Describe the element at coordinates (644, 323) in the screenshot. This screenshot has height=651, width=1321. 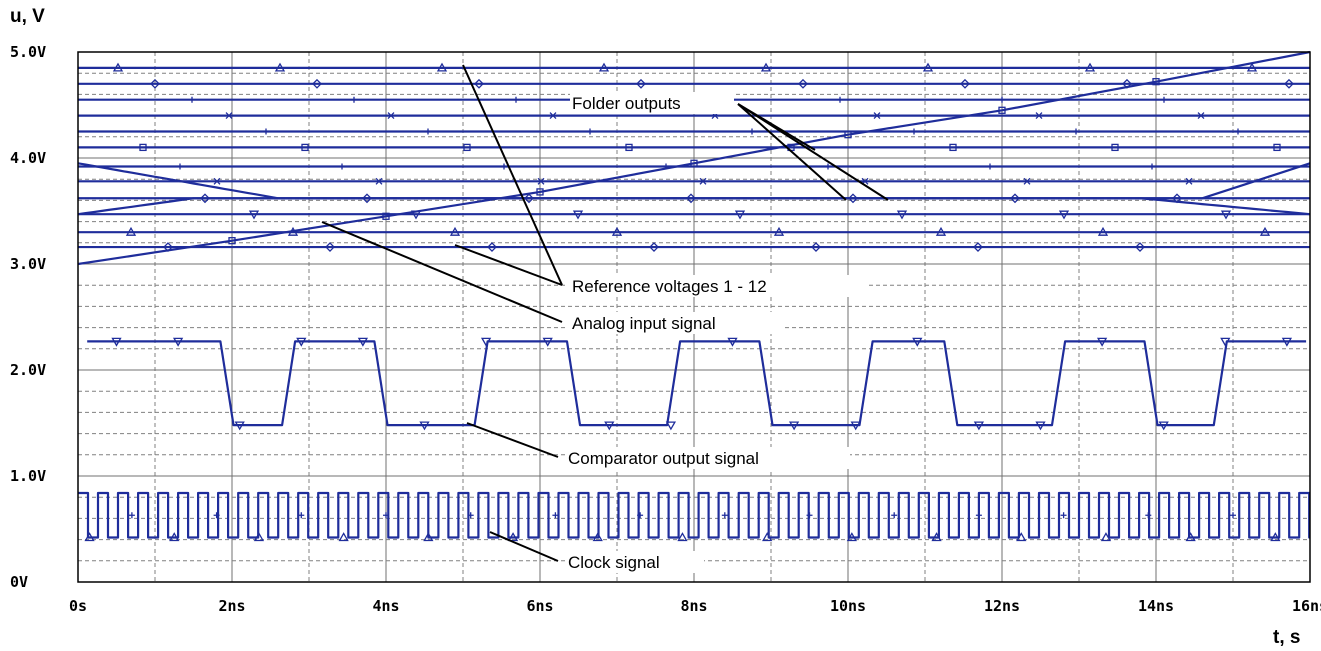
I see `annotation-analog-input: Analog input signal` at that location.